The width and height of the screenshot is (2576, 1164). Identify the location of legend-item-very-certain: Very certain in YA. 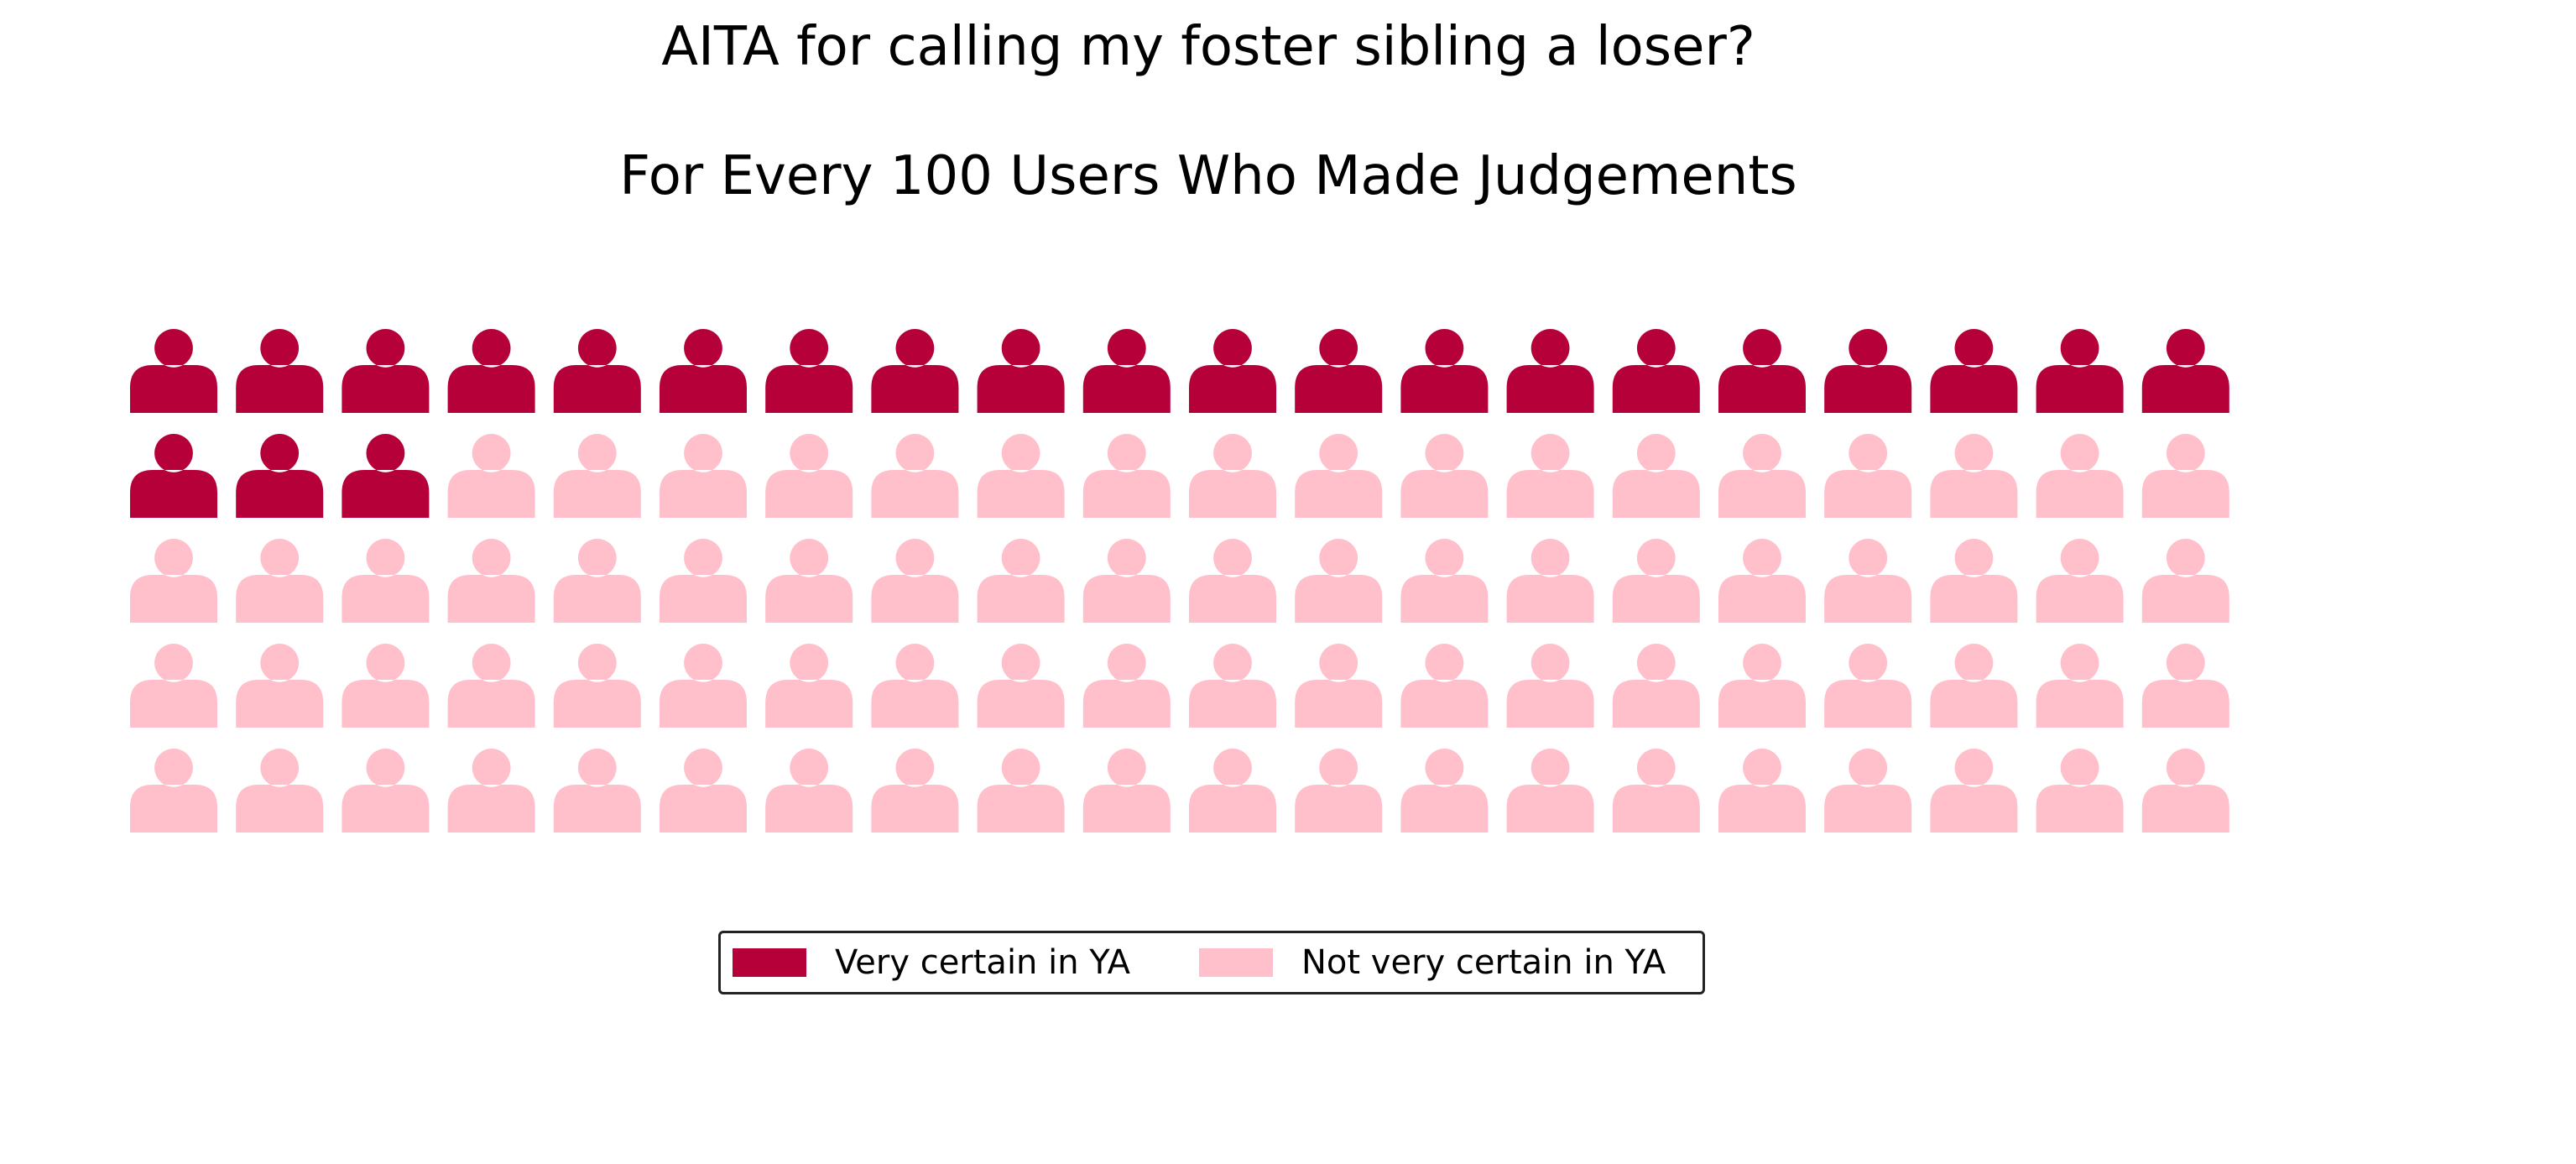
(931, 962).